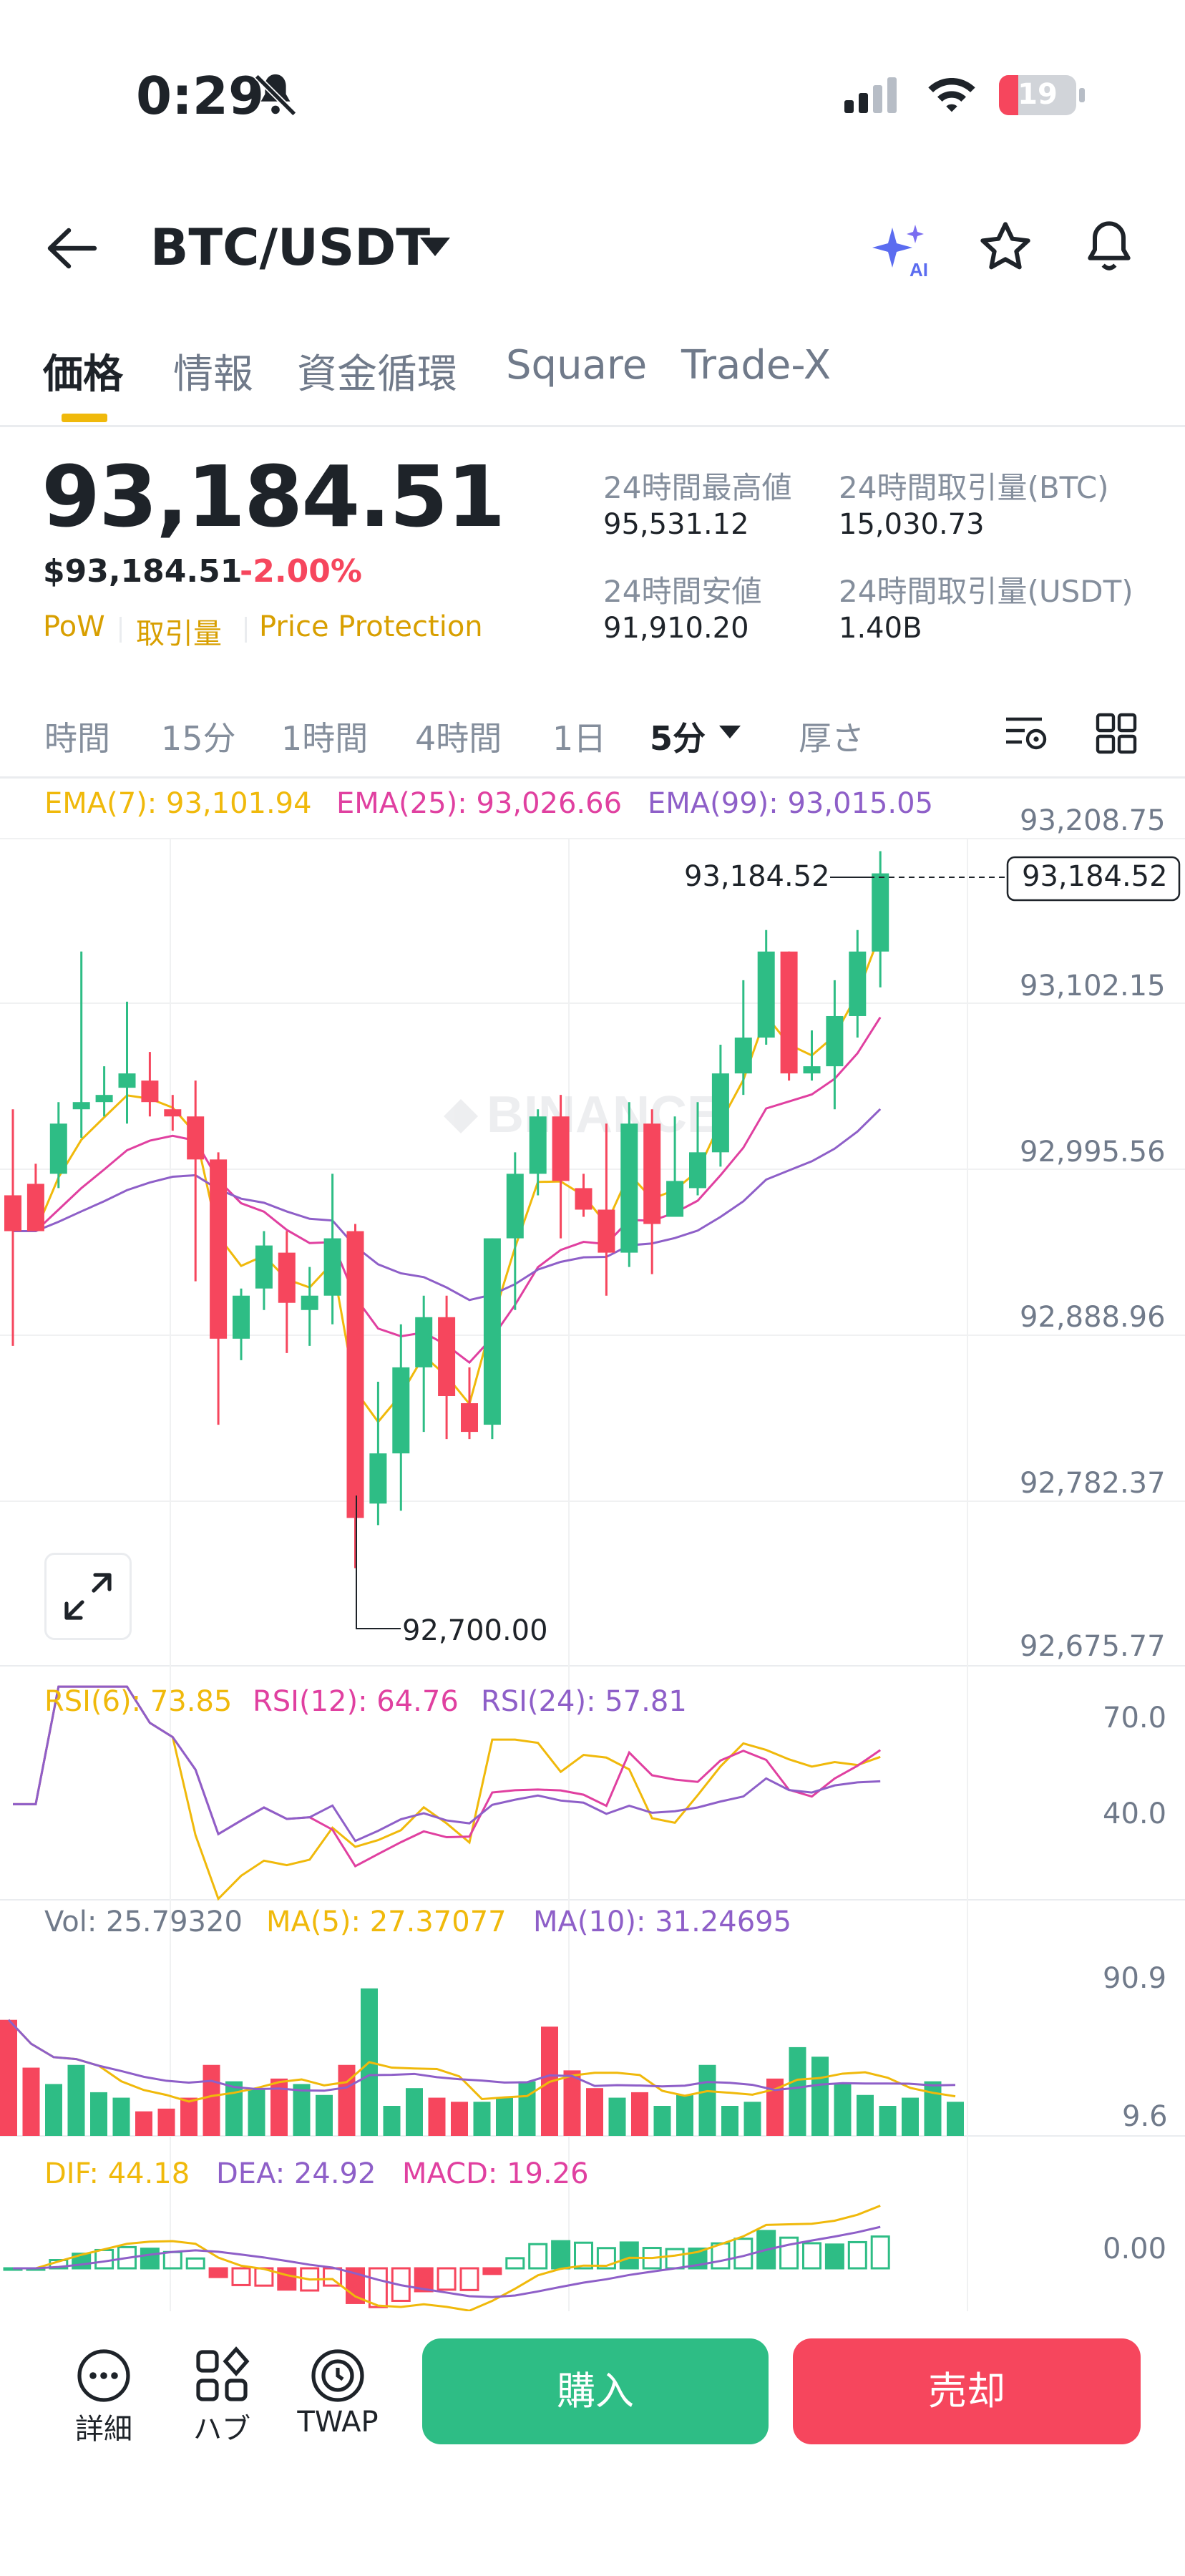 Image resolution: width=1185 pixels, height=2576 pixels. Describe the element at coordinates (678, 738) in the screenshot. I see `tf-5m: 5分` at that location.